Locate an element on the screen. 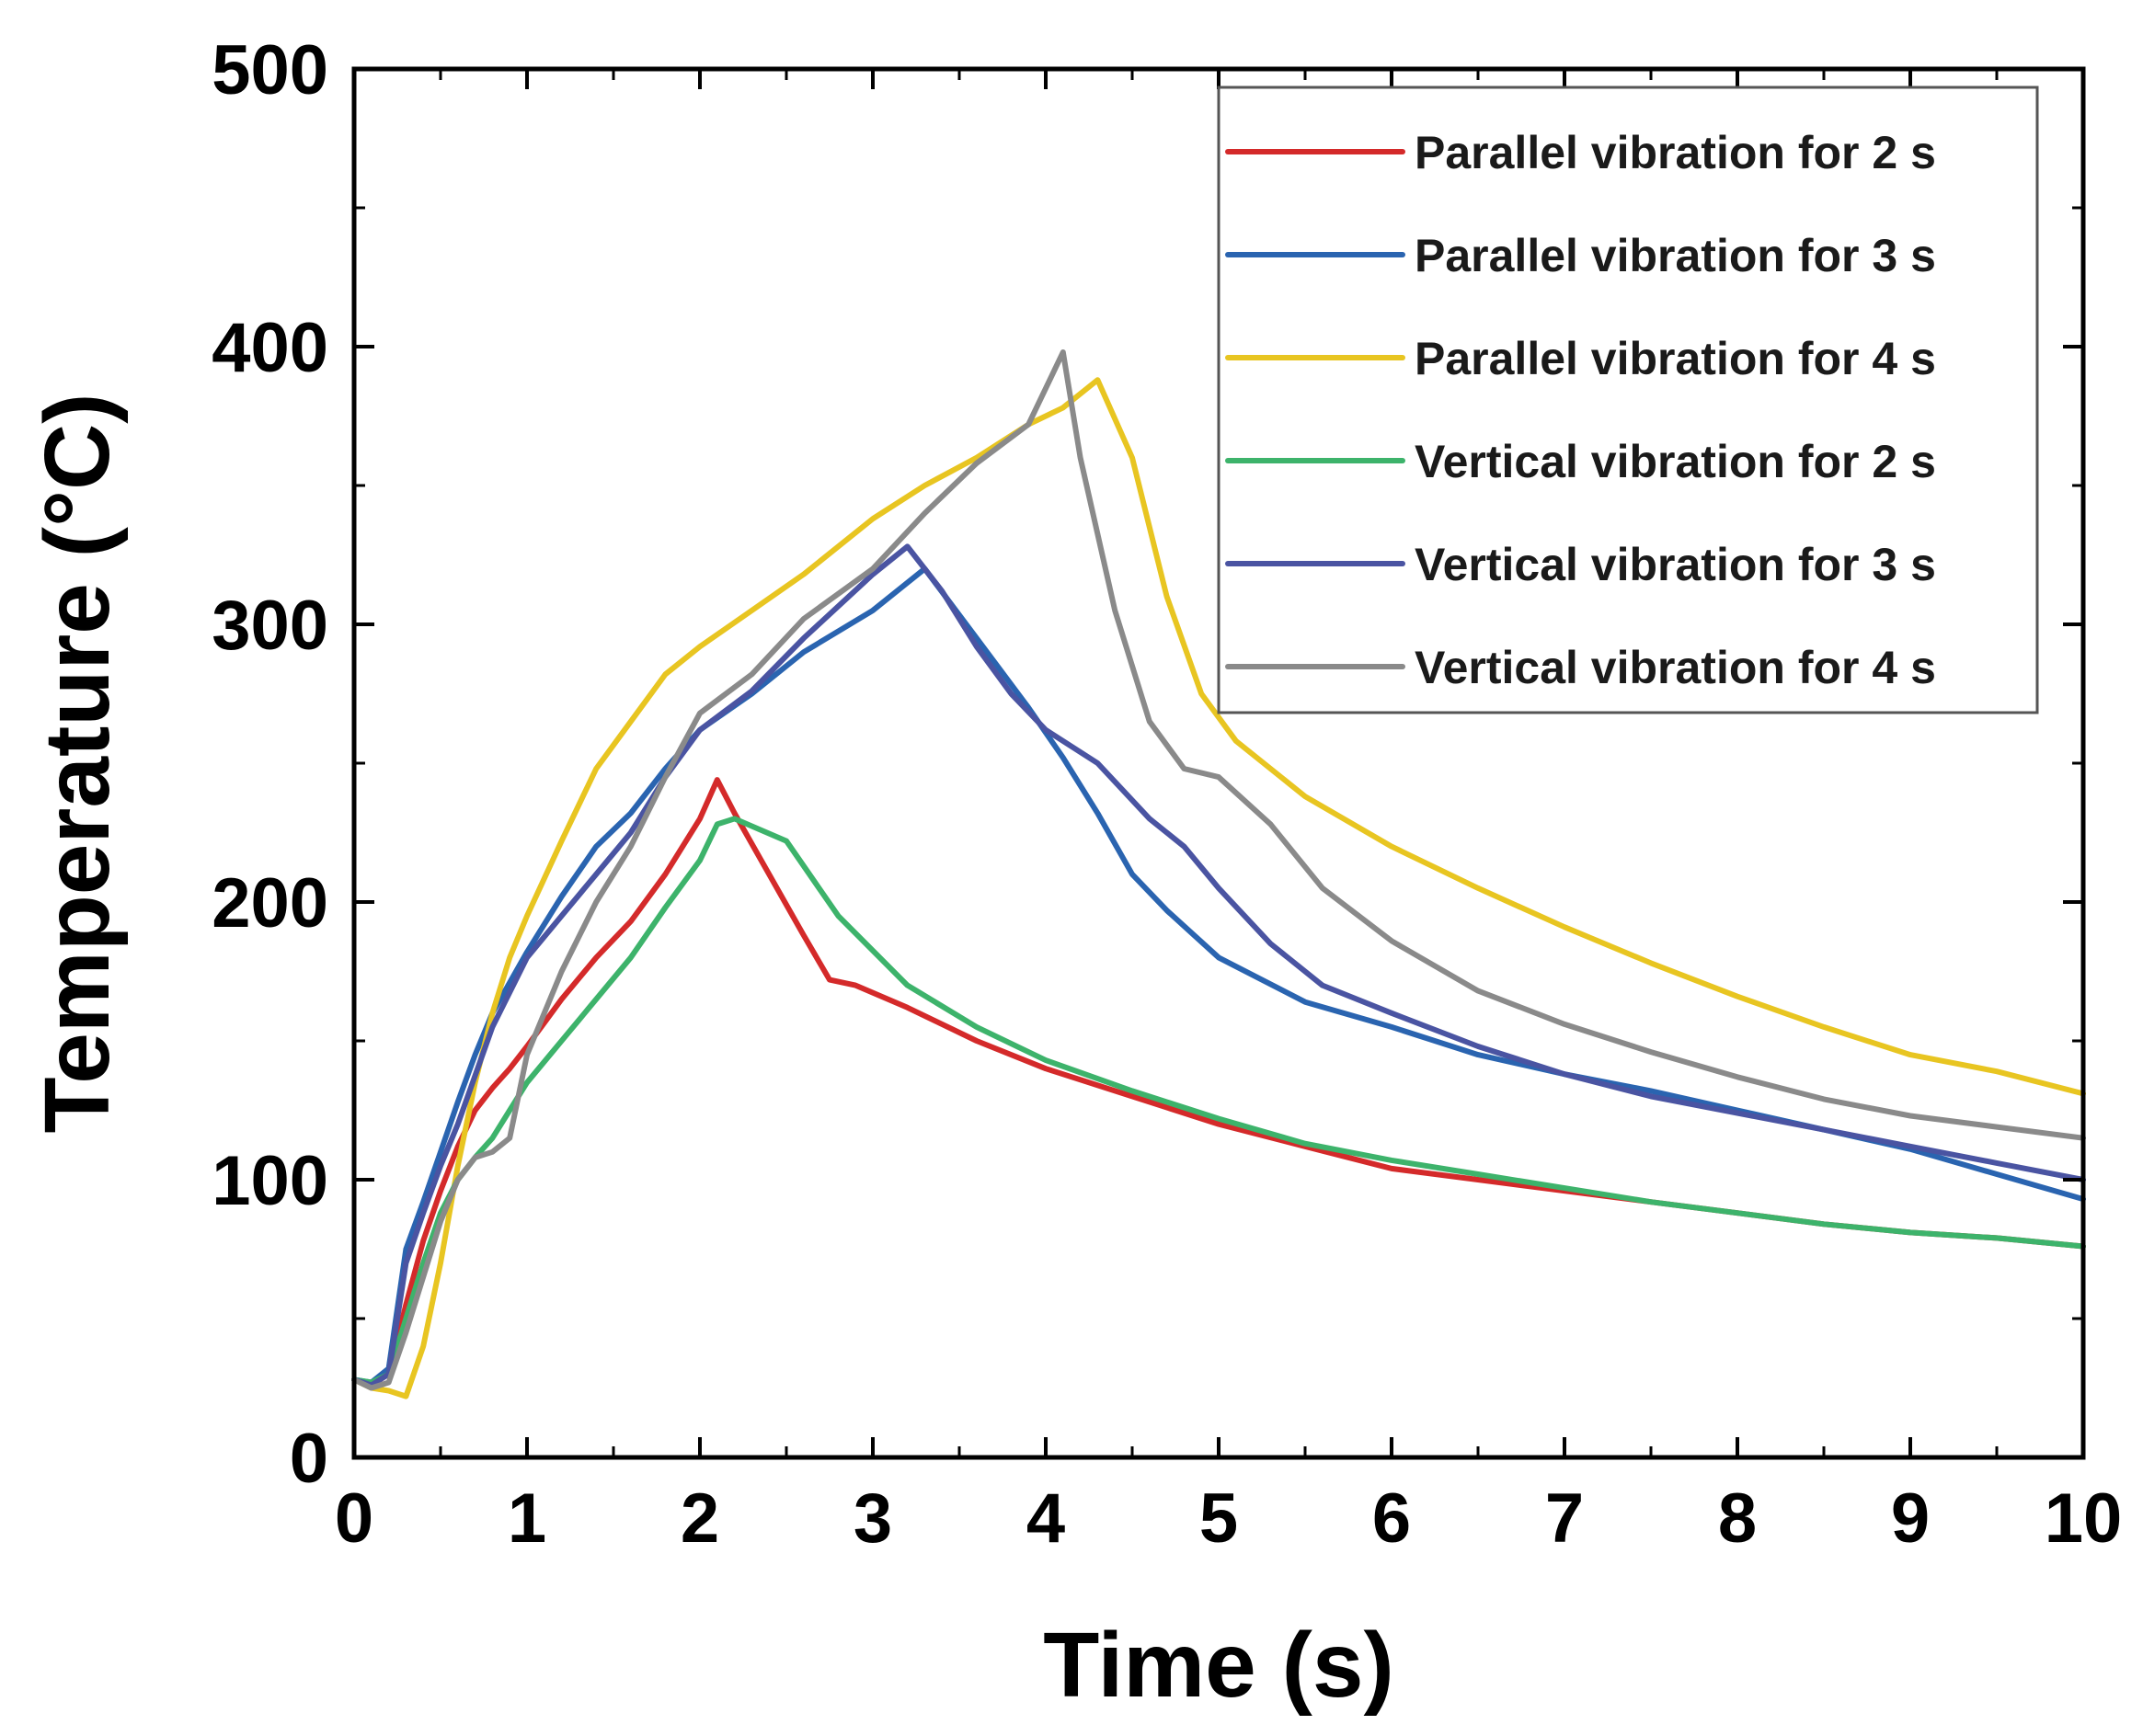  x-tick-label: 6 is located at coordinates (1391, 1518).